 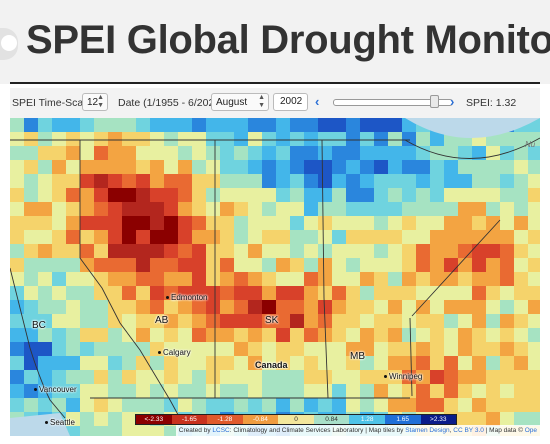 What do you see at coordinates (435, 101) in the screenshot?
I see `date-slider-thumb` at bounding box center [435, 101].